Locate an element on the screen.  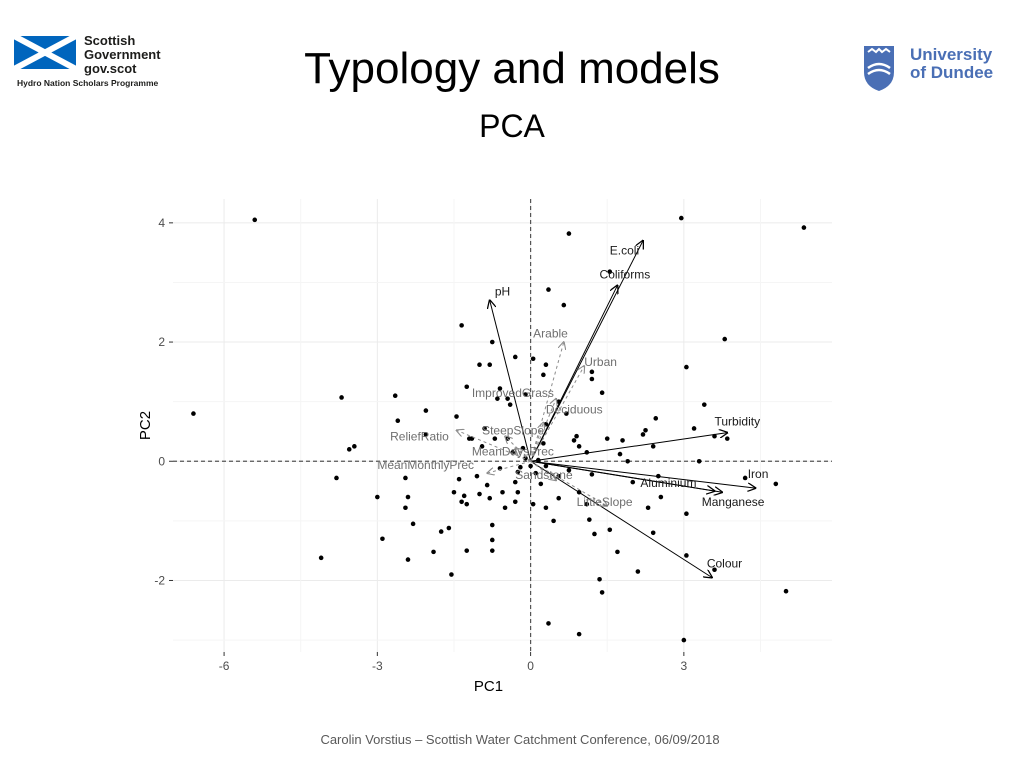
university-of-dundee-logo: University of Dundee is located at coordinates (937, 69).